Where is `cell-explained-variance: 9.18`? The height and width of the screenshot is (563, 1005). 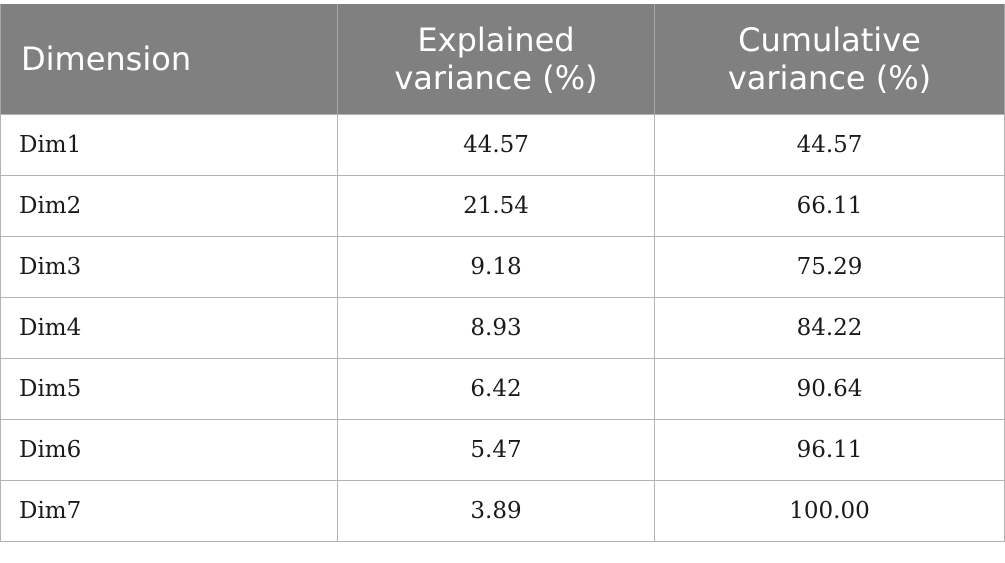
cell-explained-variance: 9.18 is located at coordinates (496, 266).